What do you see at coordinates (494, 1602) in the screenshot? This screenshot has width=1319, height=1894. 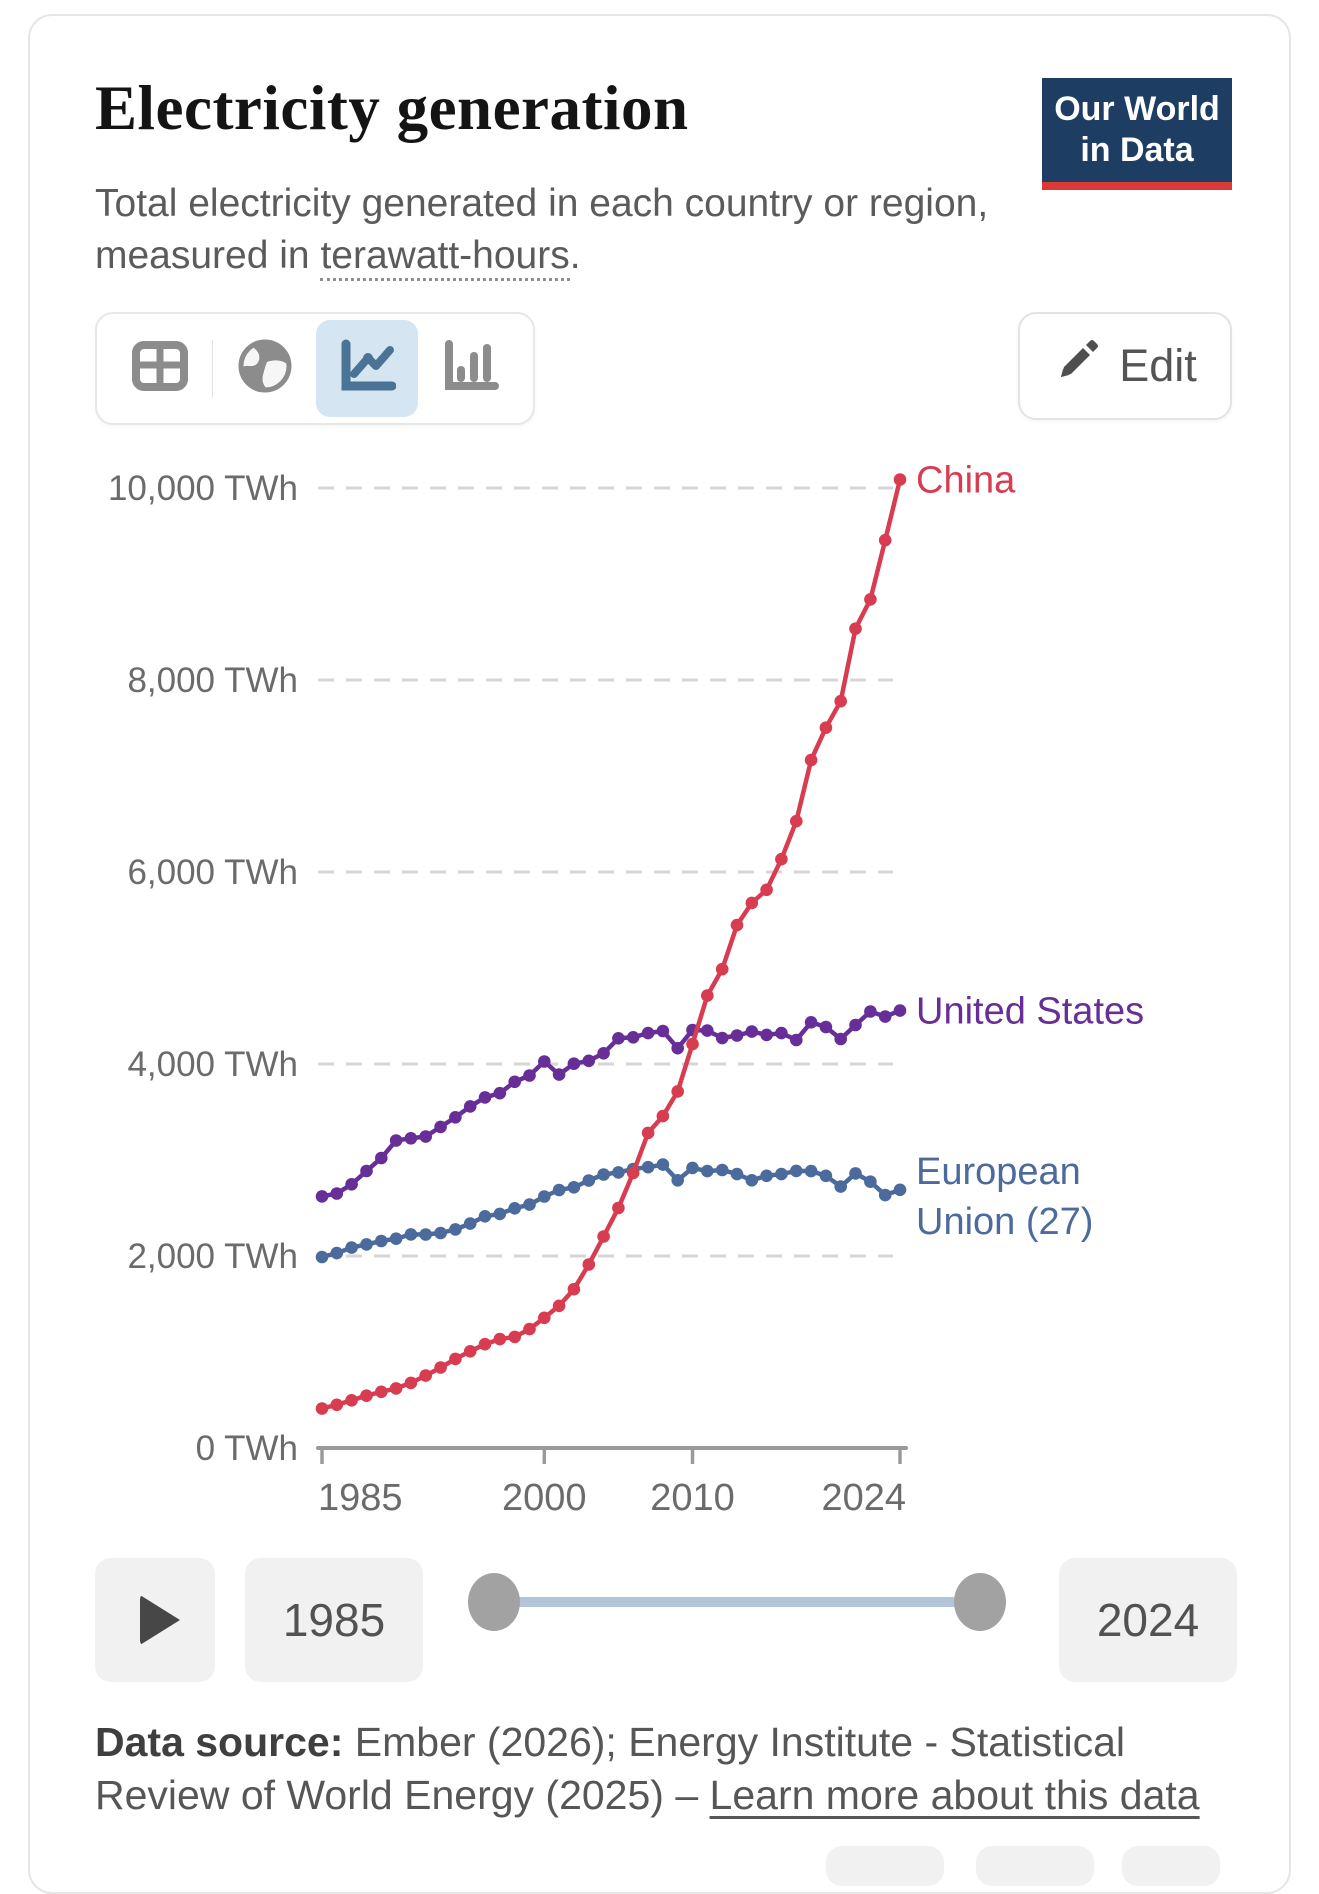 I see `slider-handle-start` at bounding box center [494, 1602].